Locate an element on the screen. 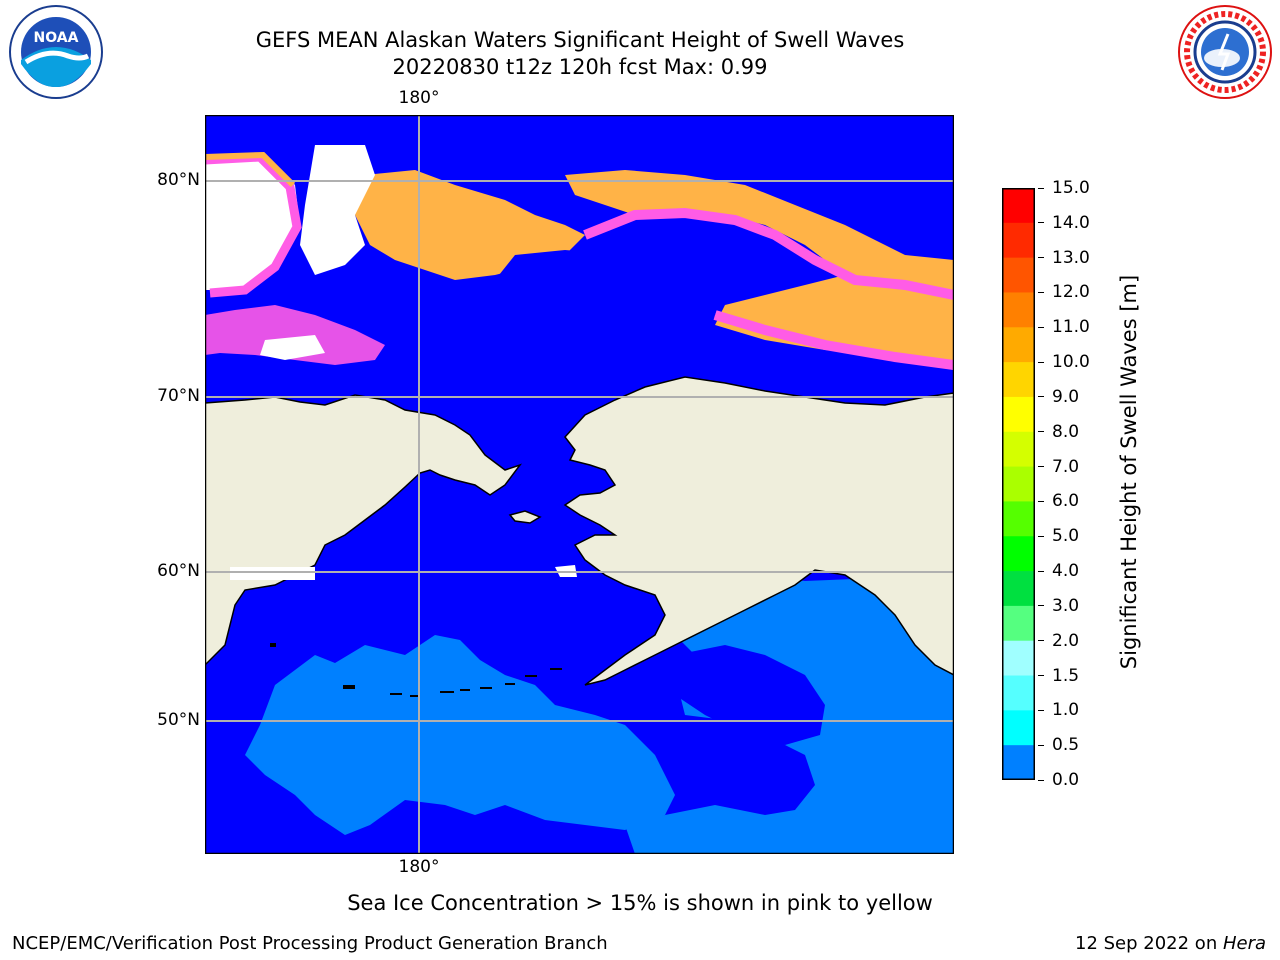 This screenshot has width=1280, height=960. colorbar-tick: 12.0 is located at coordinates (1064, 292).